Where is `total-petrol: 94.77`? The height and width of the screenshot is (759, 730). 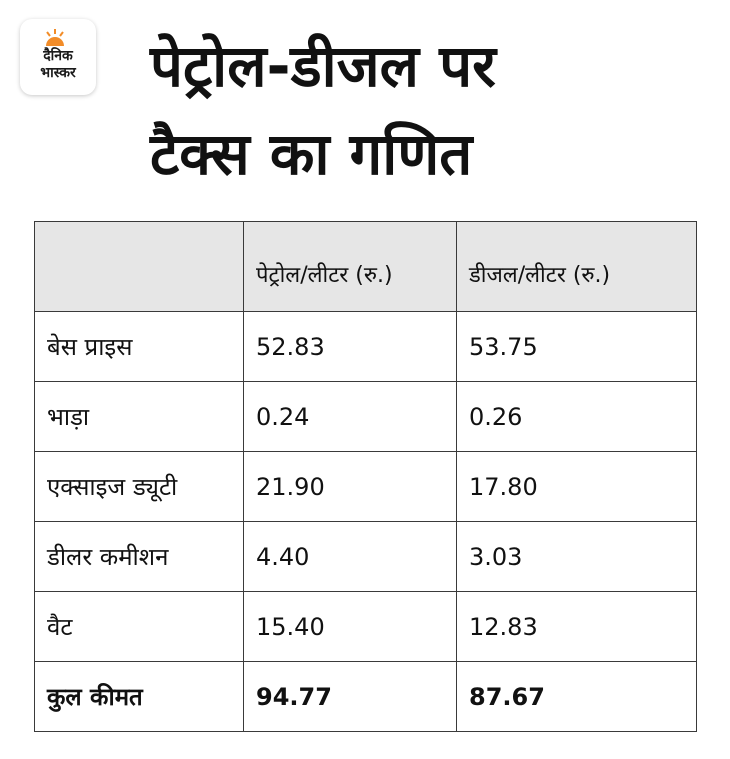
total-petrol: 94.77 is located at coordinates (350, 696).